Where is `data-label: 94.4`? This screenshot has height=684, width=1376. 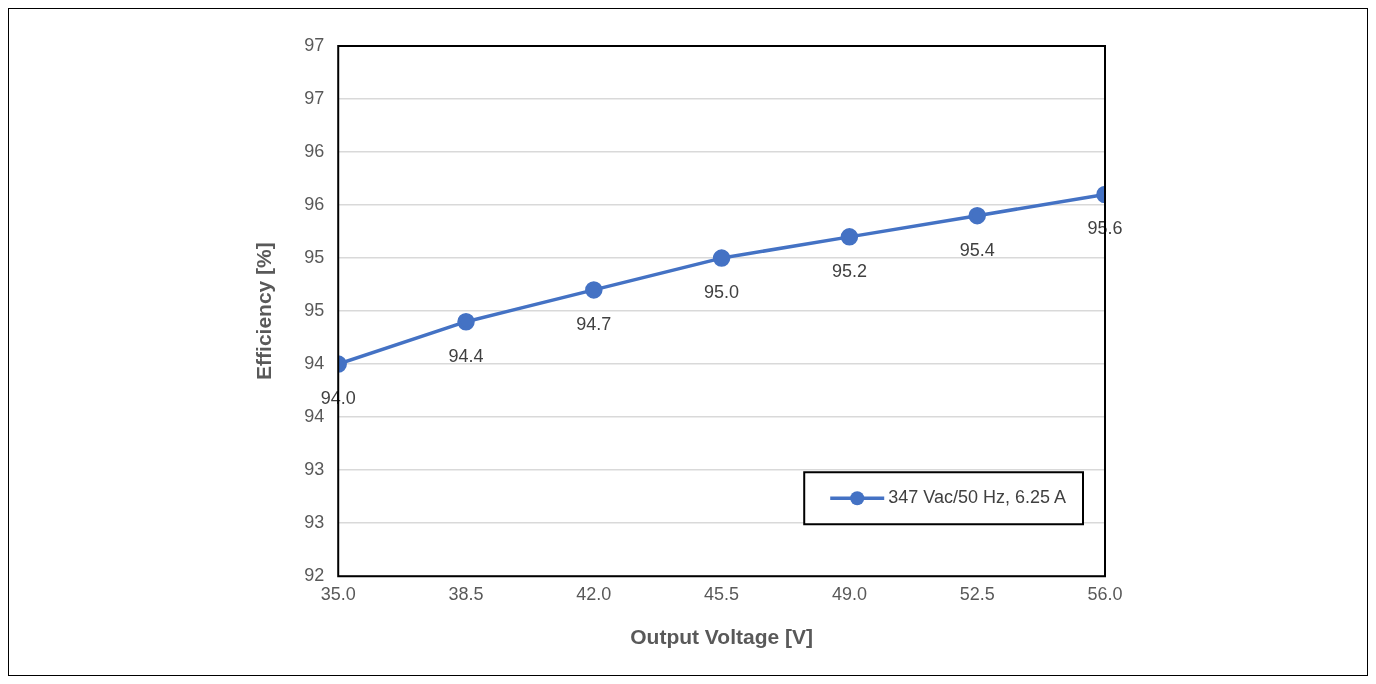
data-label: 94.4 is located at coordinates (466, 355).